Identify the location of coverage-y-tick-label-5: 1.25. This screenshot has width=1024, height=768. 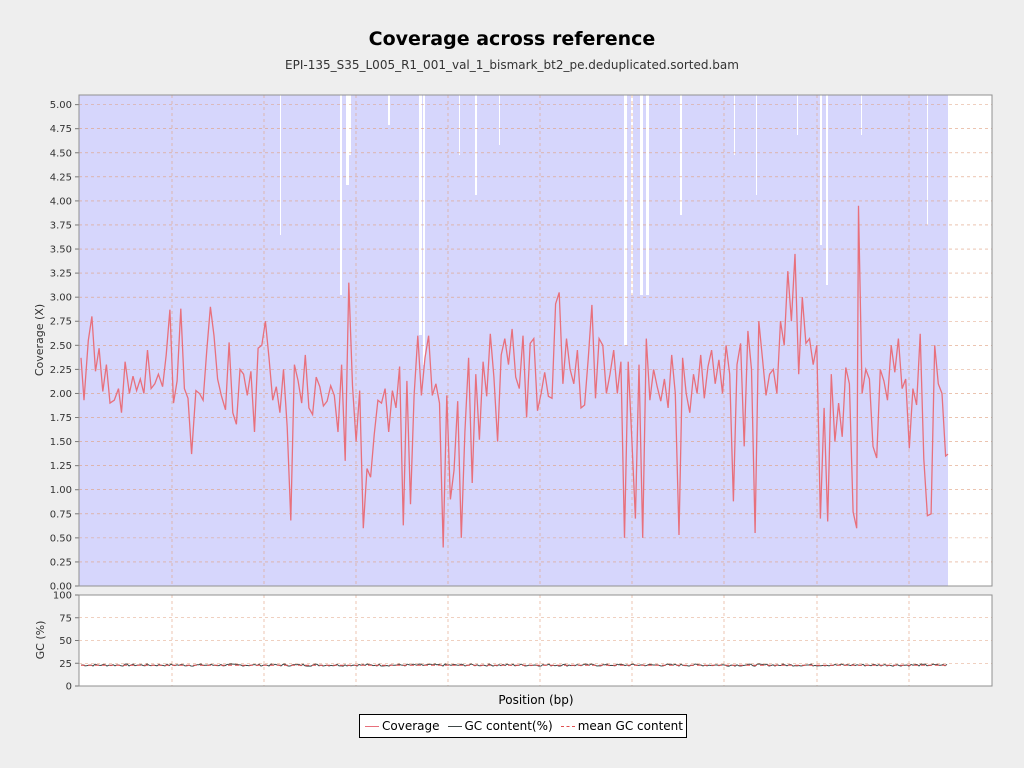
(61, 466).